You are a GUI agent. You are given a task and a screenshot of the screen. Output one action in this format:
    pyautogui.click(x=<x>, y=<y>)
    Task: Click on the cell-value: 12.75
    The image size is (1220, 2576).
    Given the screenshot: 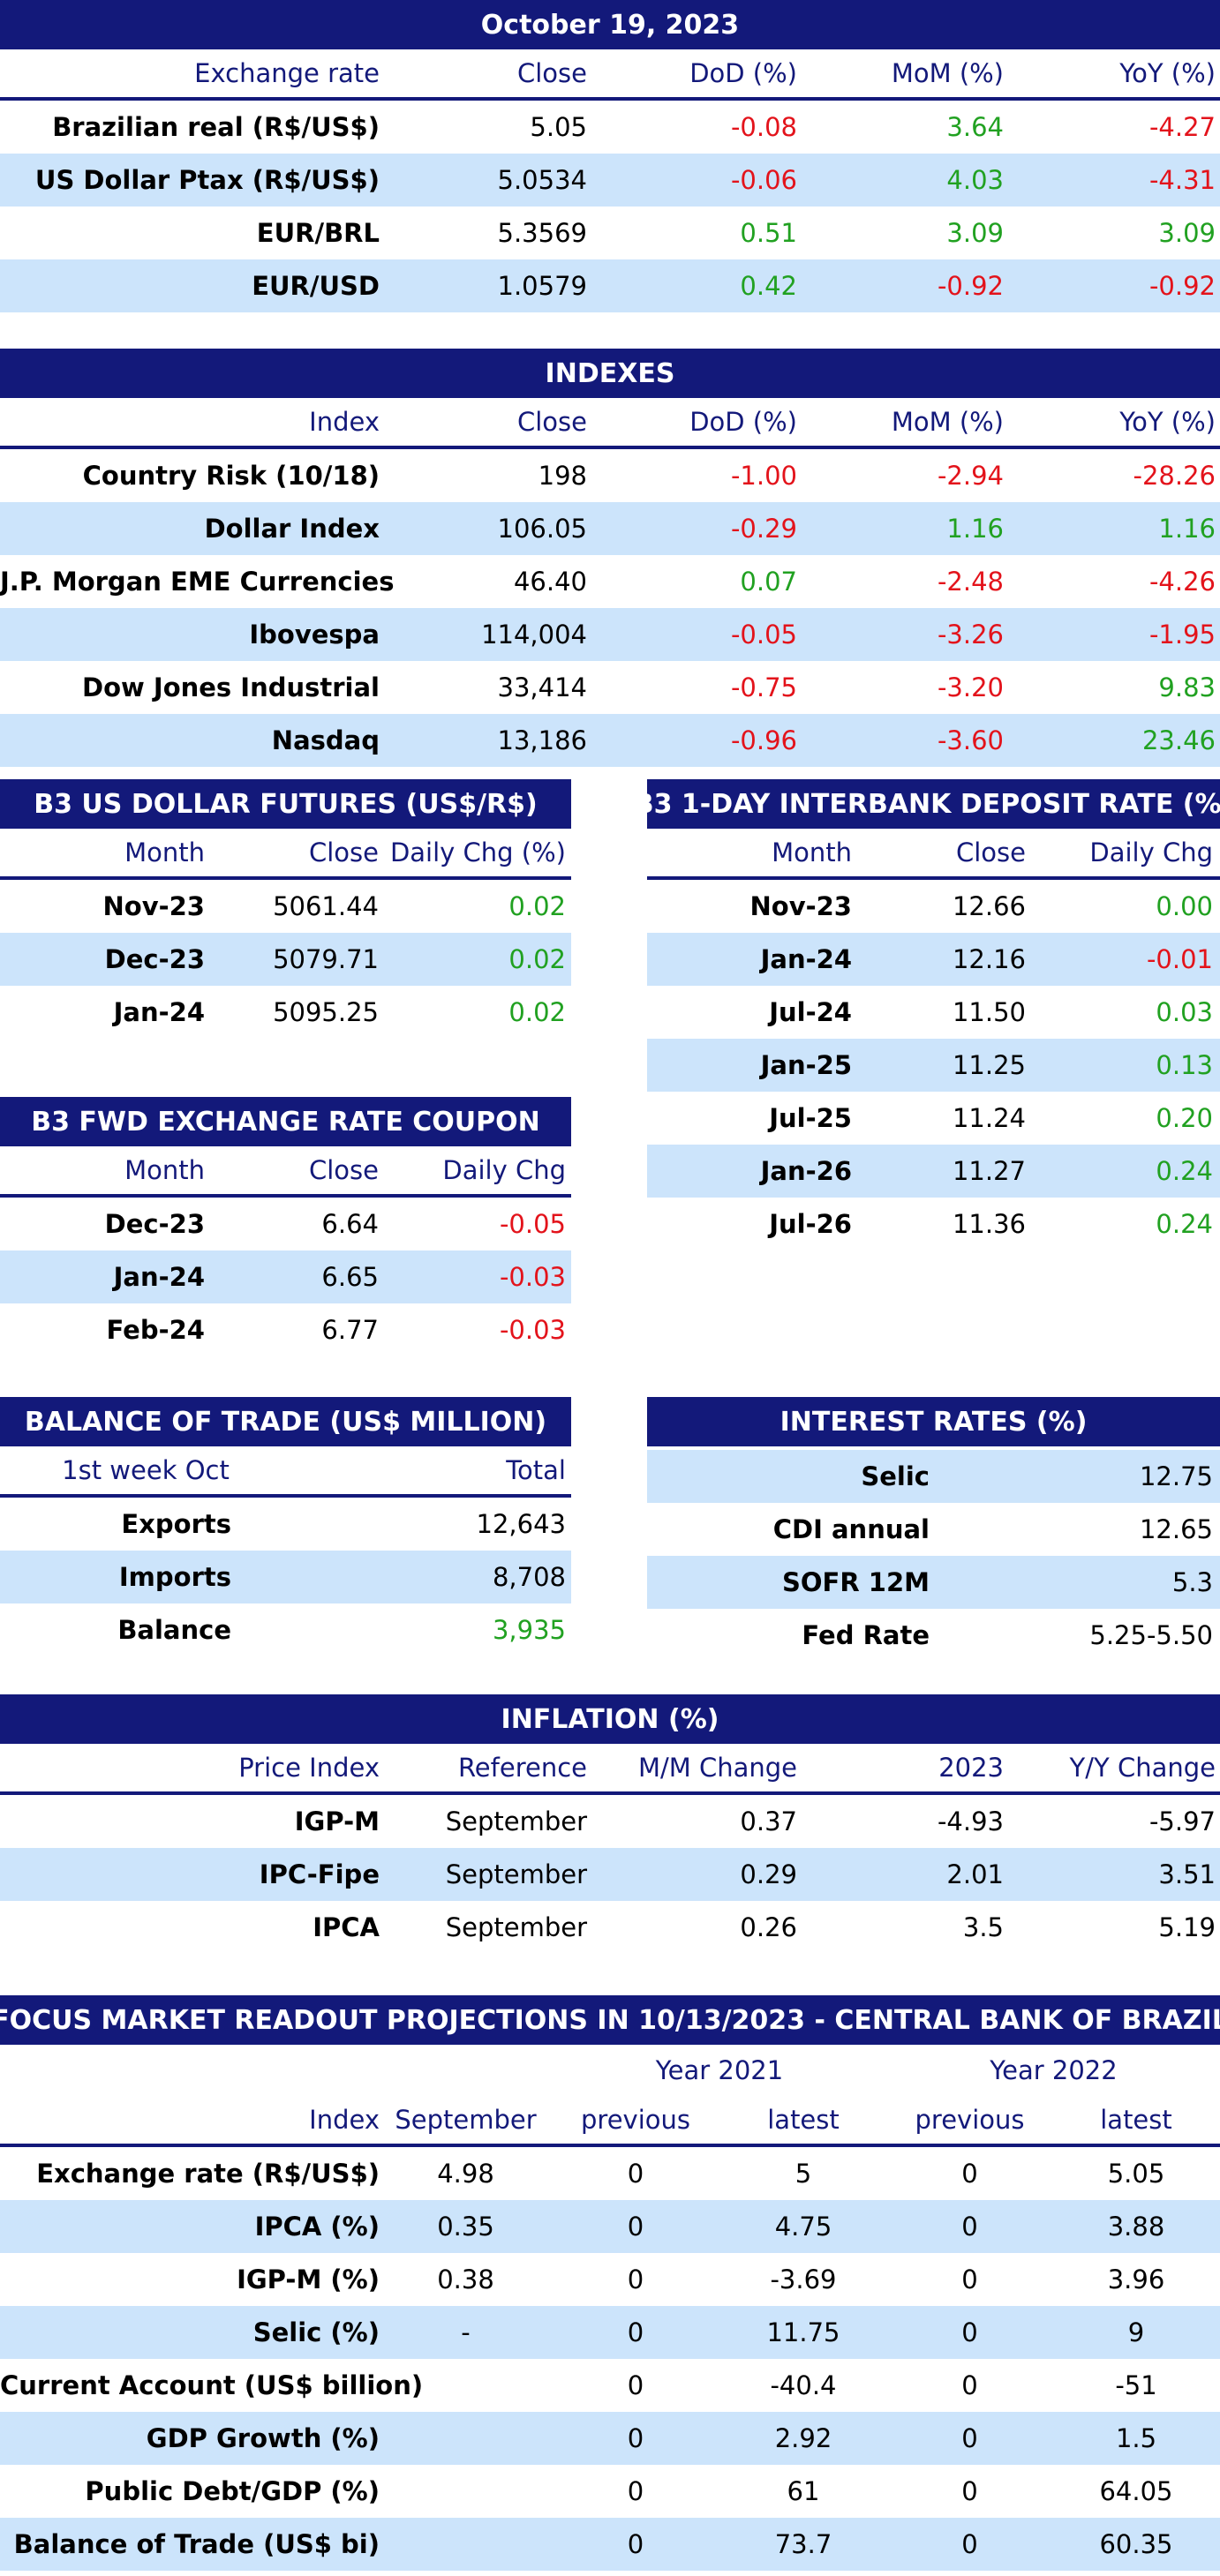 What is the action you would take?
    pyautogui.click(x=1176, y=1476)
    